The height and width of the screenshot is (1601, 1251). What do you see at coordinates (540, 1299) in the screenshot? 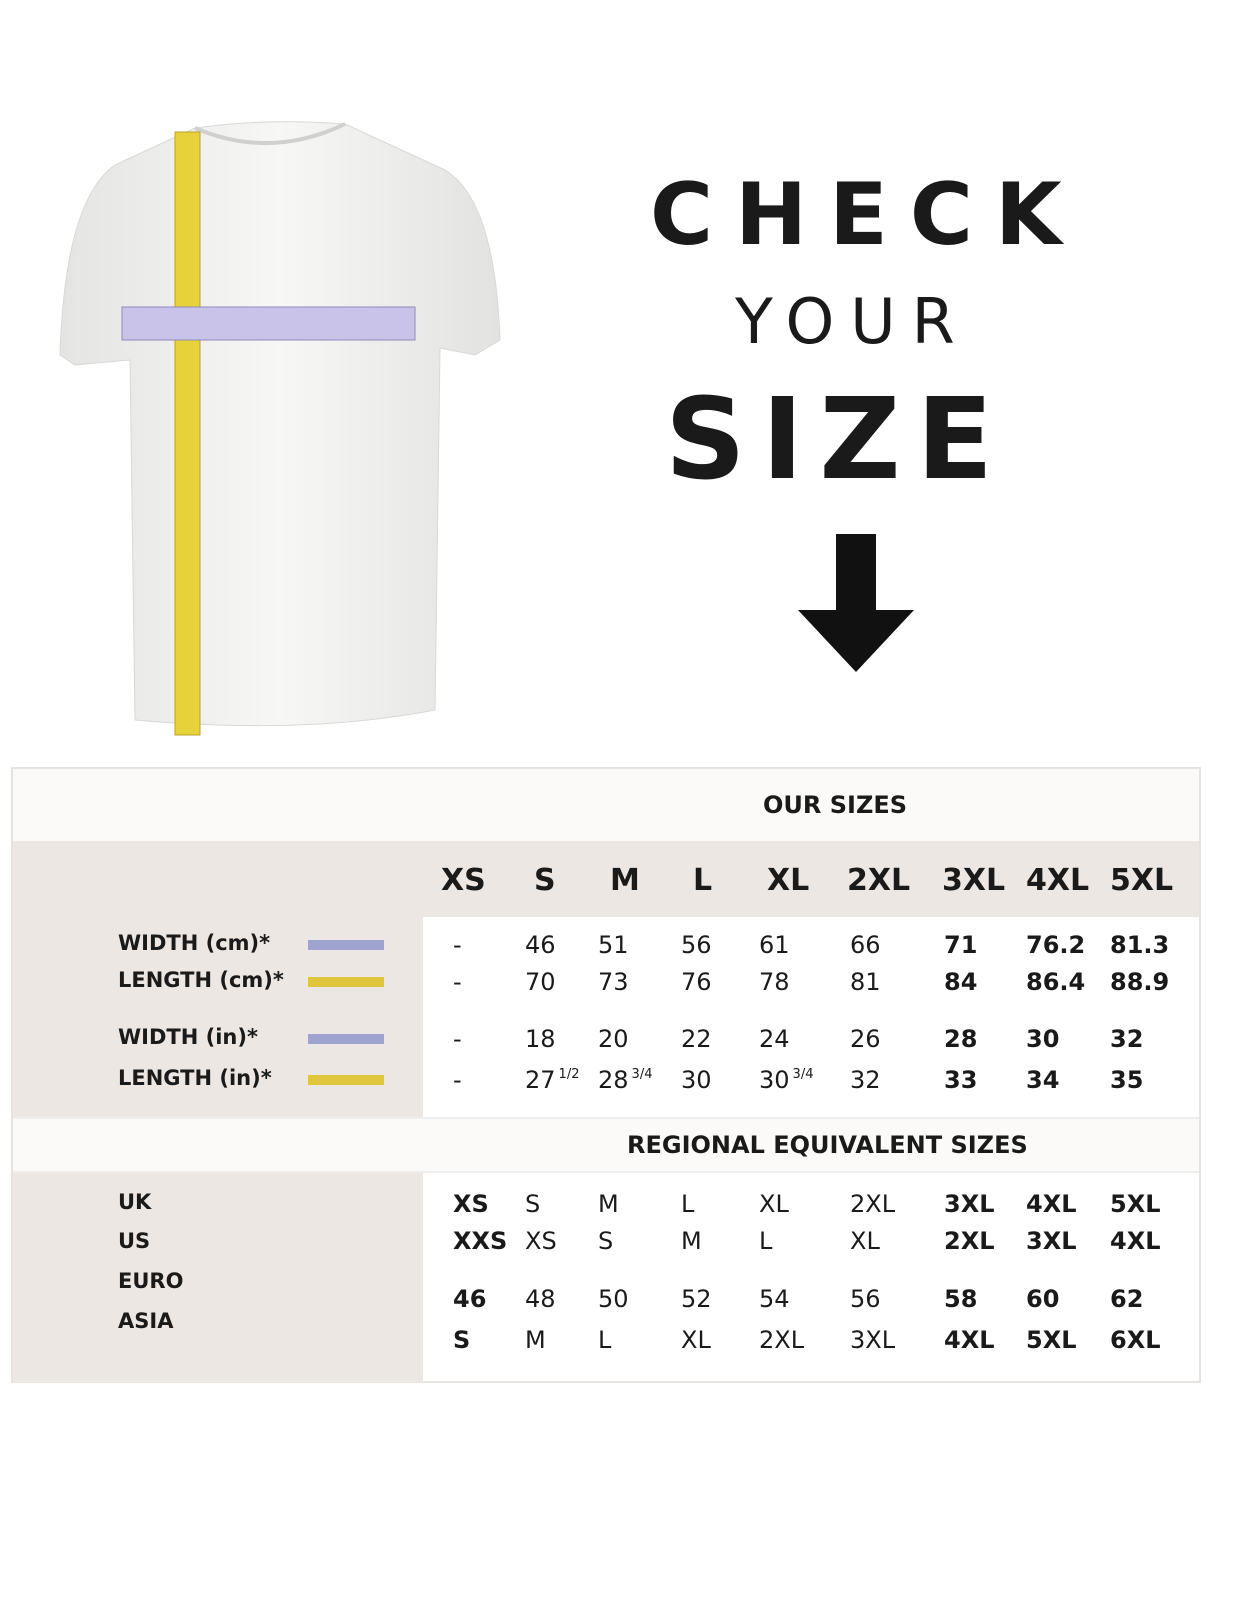
I see `regional-size-value: 48` at bounding box center [540, 1299].